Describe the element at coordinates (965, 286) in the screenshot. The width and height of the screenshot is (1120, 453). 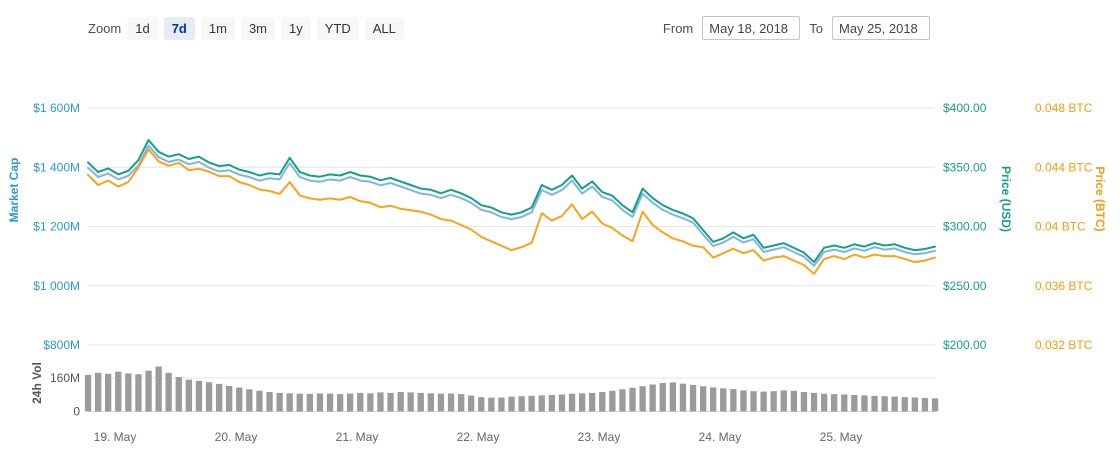
I see `price-usd-tick-label: $250.00` at that location.